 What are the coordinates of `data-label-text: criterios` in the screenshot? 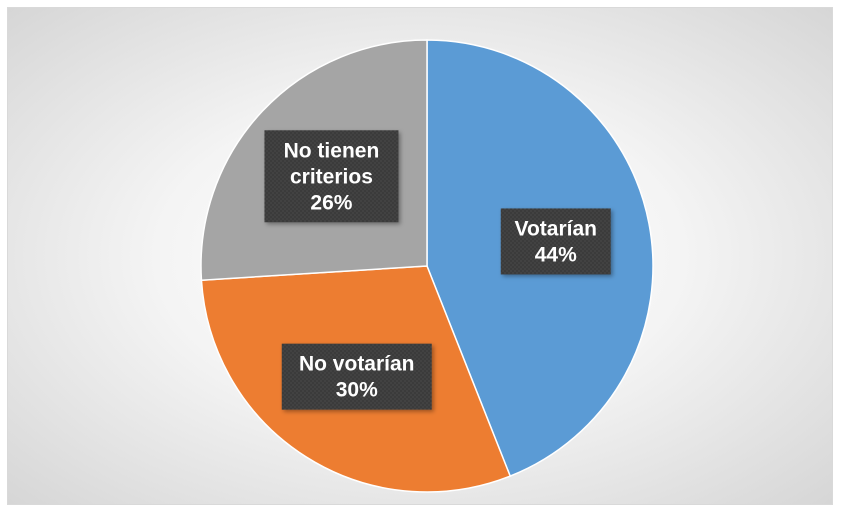 It's located at (331, 176).